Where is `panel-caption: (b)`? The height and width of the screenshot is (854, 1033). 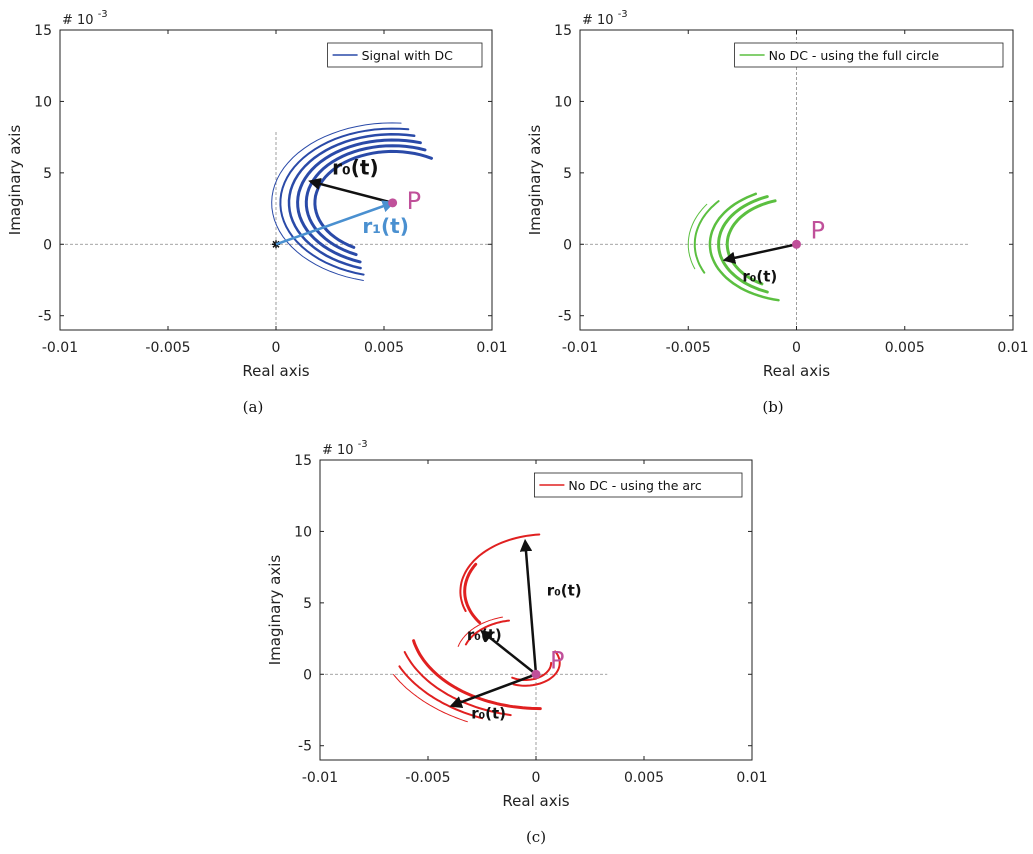
panel-caption: (b) is located at coordinates (772, 407).